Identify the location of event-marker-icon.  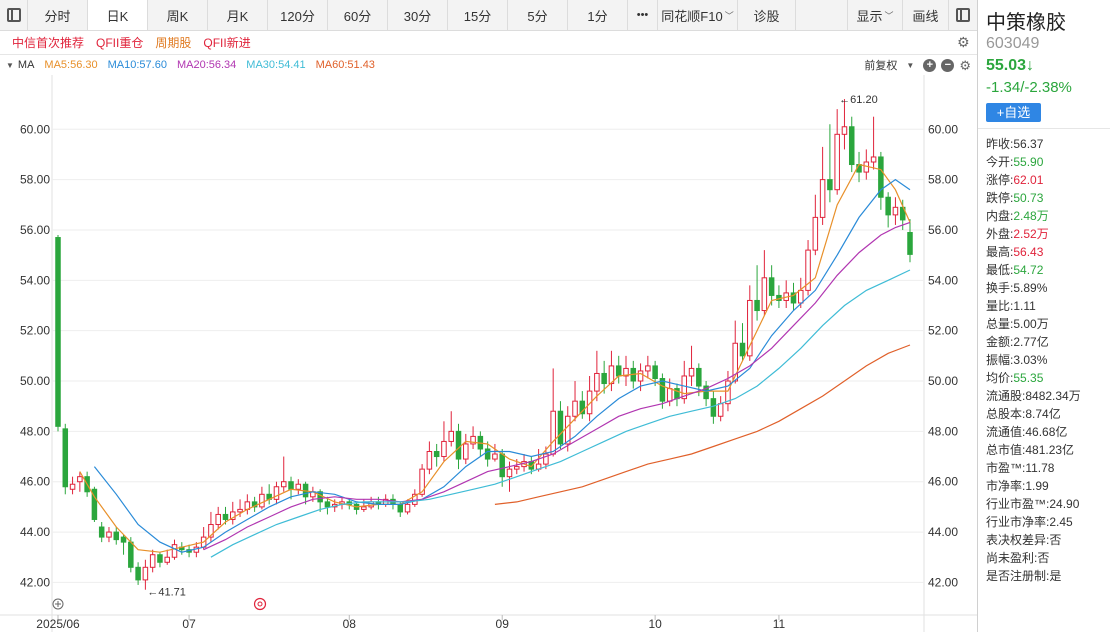
(260, 604).